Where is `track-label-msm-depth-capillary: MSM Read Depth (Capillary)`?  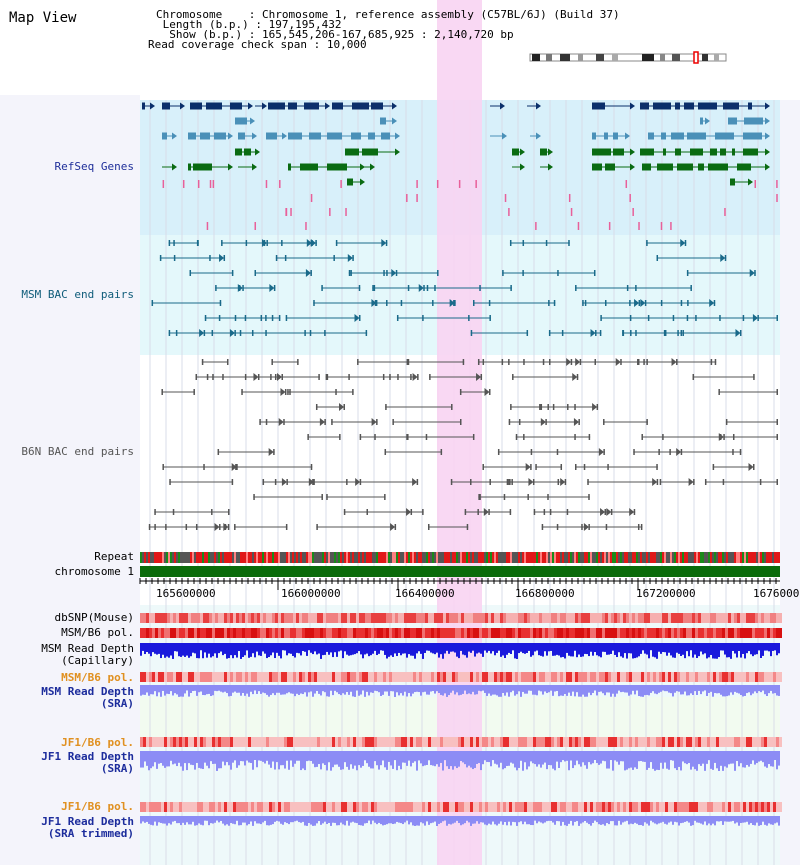
track-label-msm-depth-capillary: MSM Read Depth (Capillary) is located at coordinates (87, 655).